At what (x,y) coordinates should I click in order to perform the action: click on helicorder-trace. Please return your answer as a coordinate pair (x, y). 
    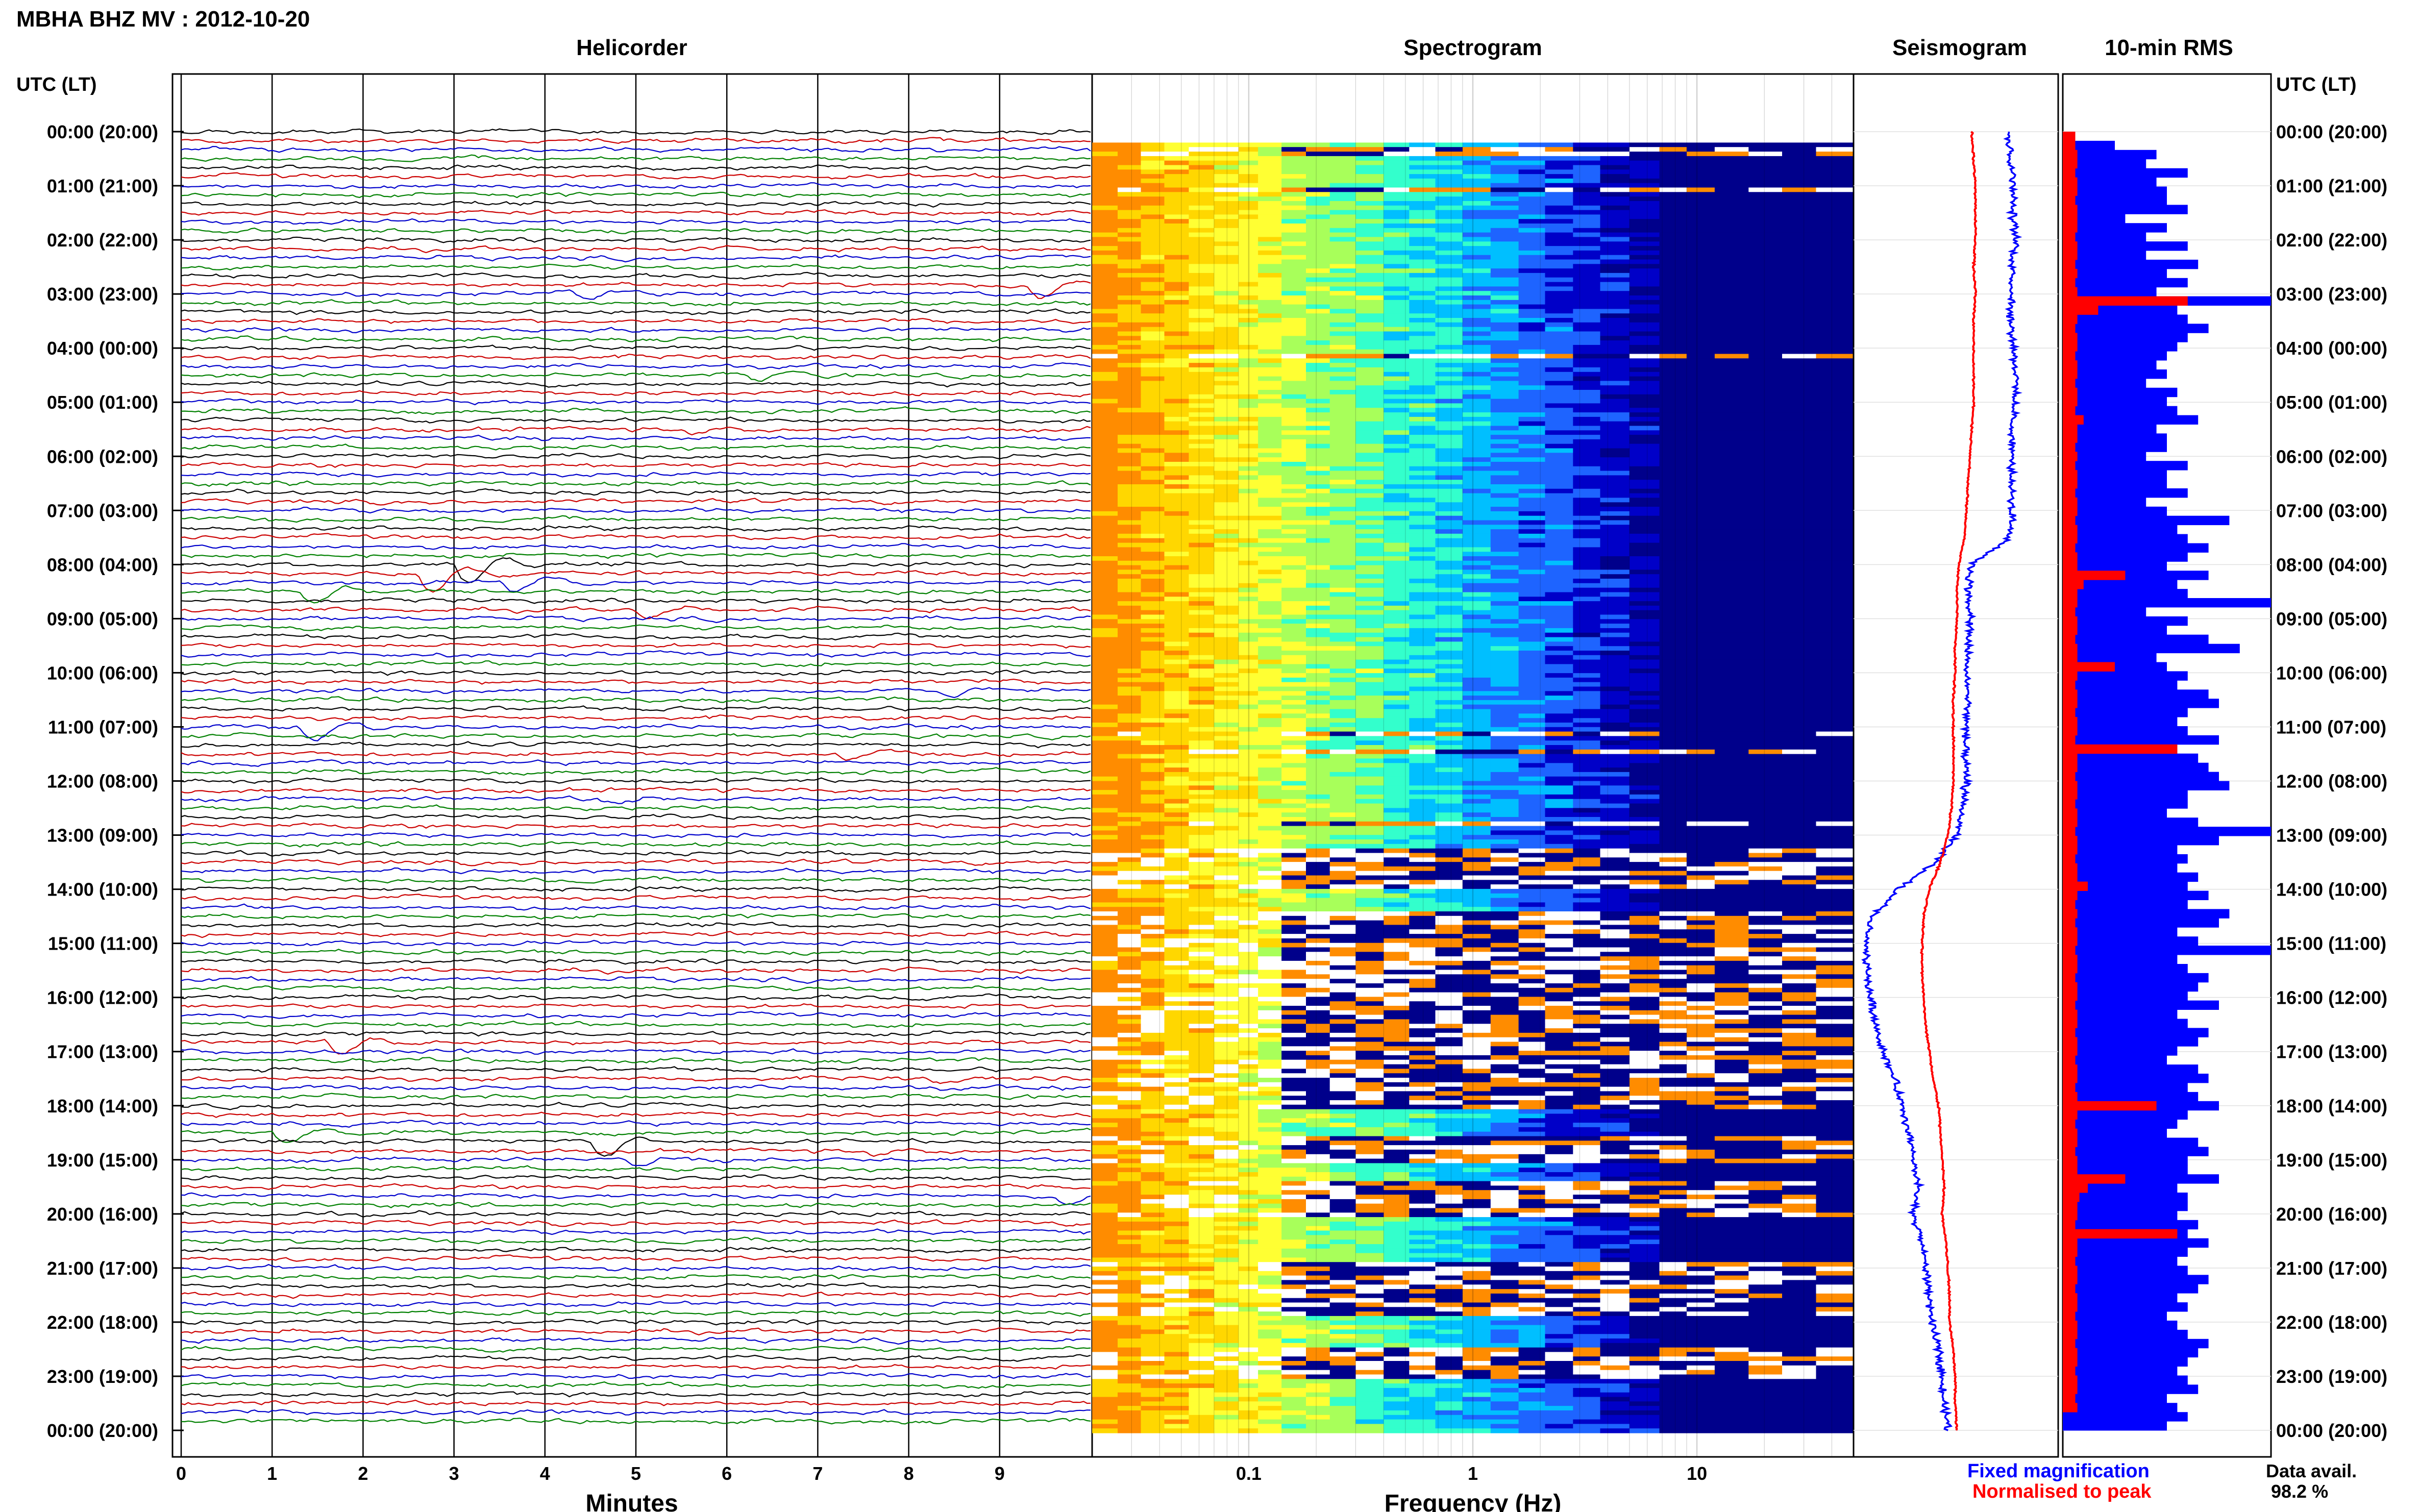
    Looking at the image, I should click on (636, 266).